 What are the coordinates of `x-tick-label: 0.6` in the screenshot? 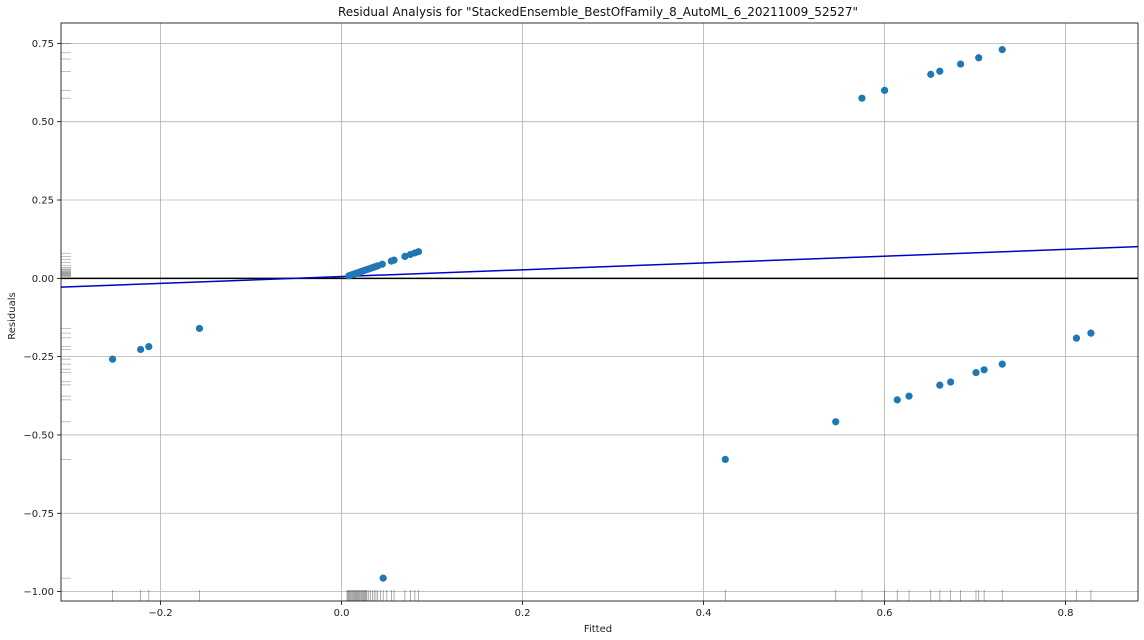 It's located at (885, 613).